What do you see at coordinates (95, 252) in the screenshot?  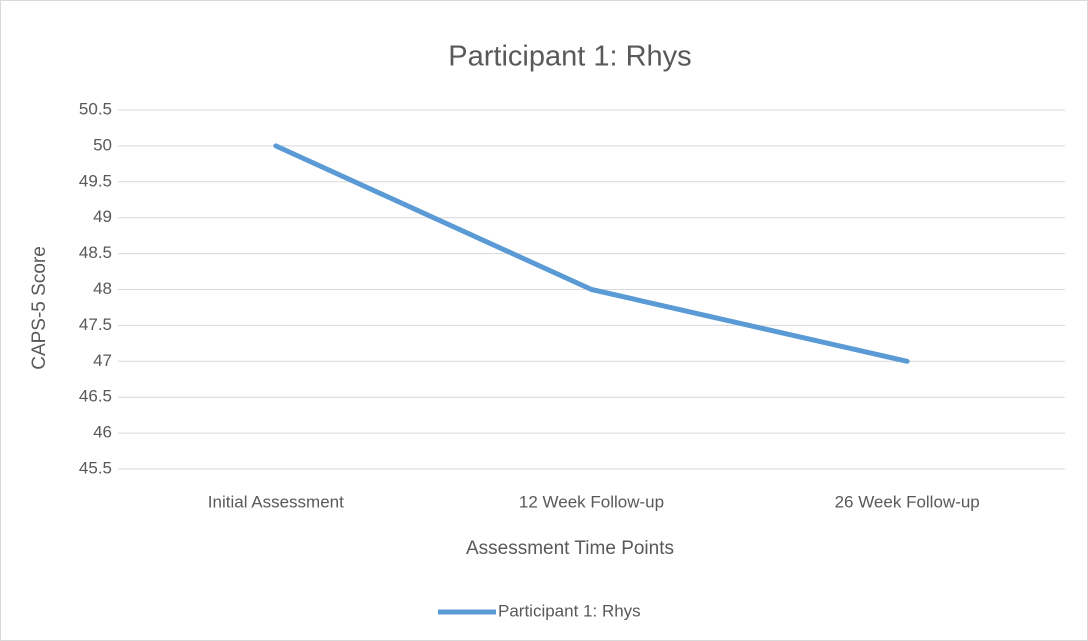 I see `y-tick-label: 48.5` at bounding box center [95, 252].